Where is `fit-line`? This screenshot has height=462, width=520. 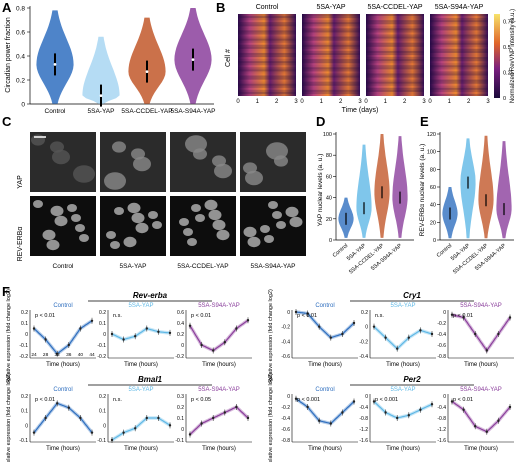 fit-line is located at coordinates (219, 335).